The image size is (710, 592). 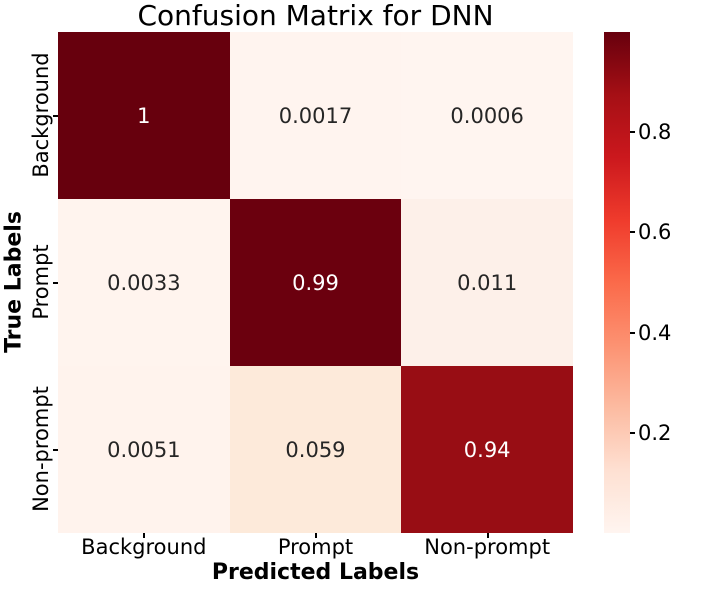 I want to click on matrix-cell: 0.011, so click(x=487, y=282).